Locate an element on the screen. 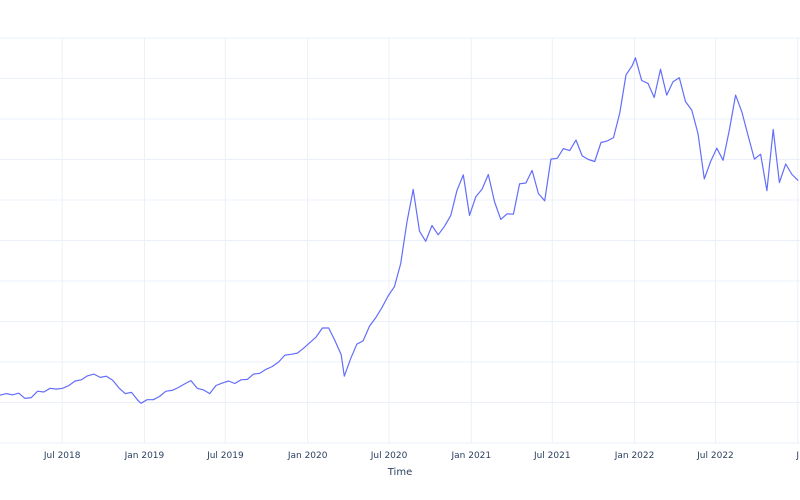  x-tick-label: Jul 2019 is located at coordinates (225, 456).